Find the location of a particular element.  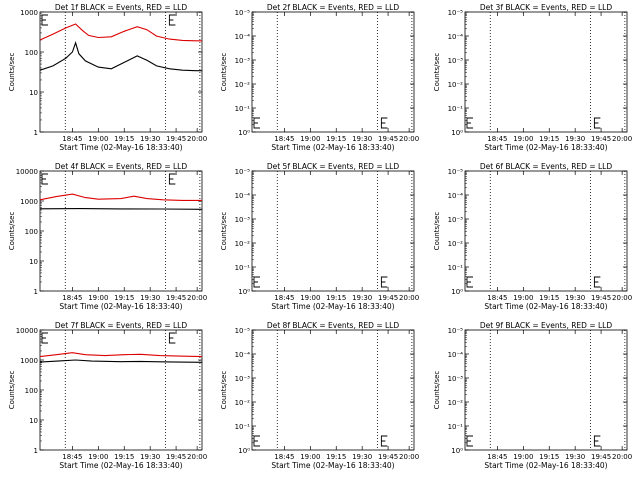

chart-3f-ytick-label: 10⁰ is located at coordinates (457, 133).